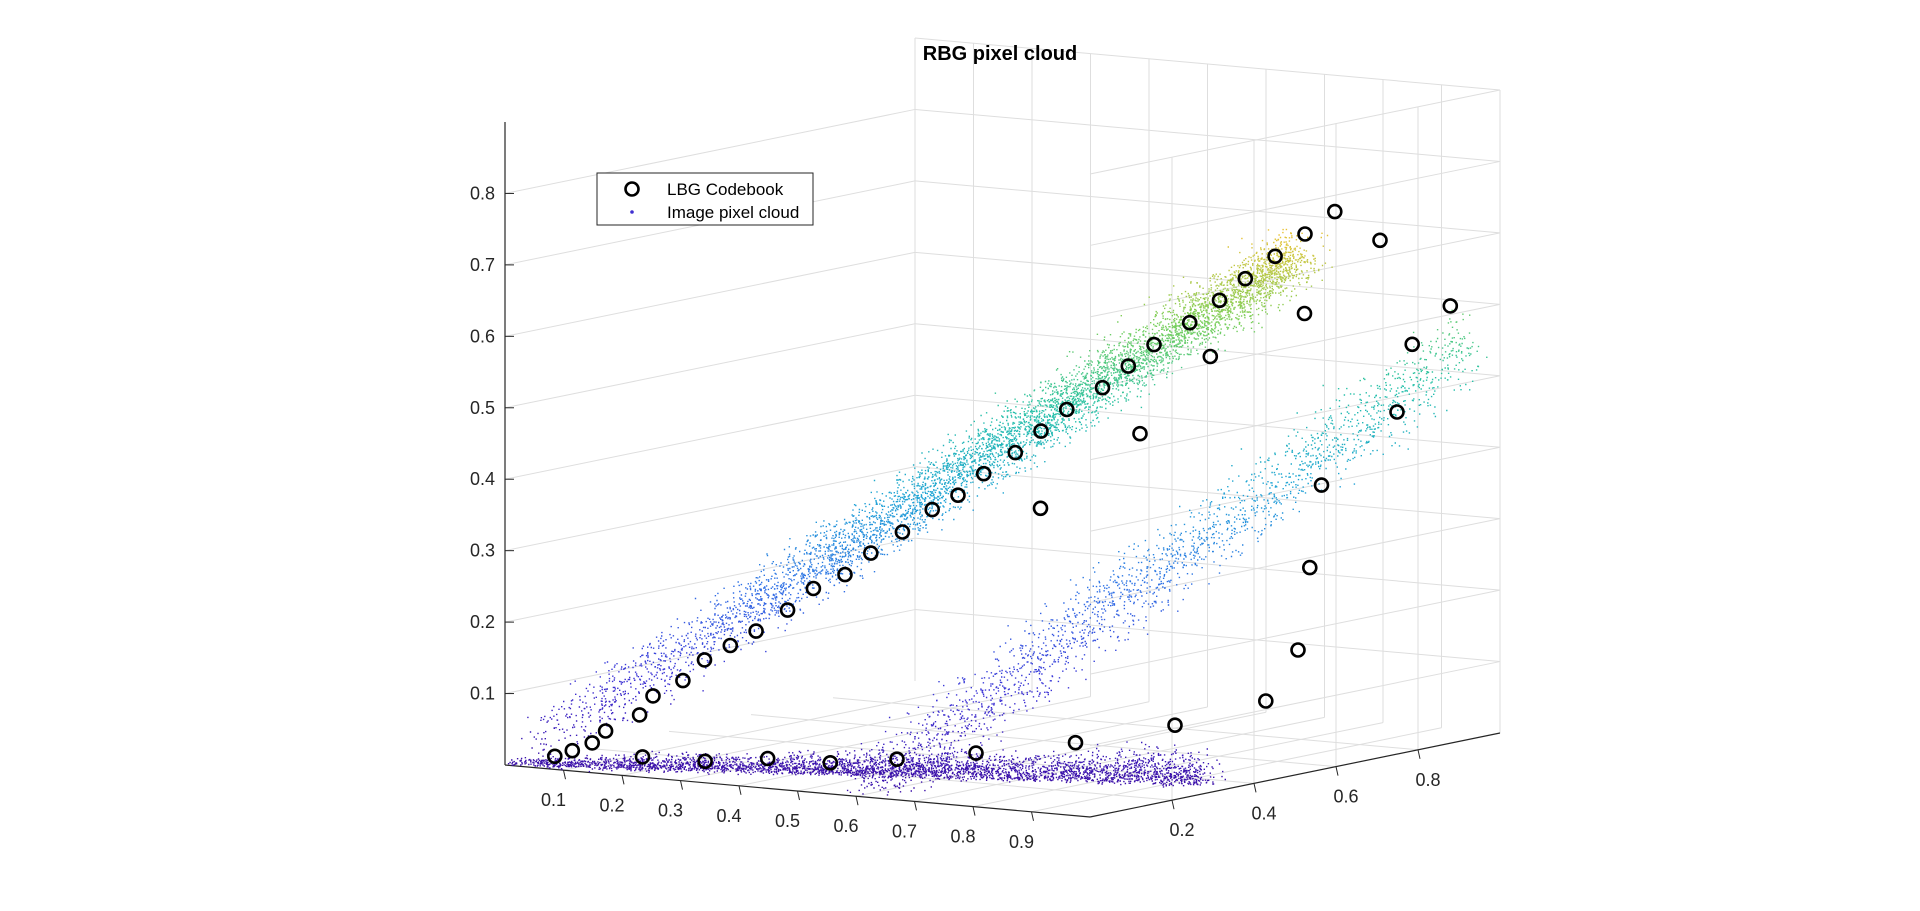  What do you see at coordinates (482, 622) in the screenshot?
I see `z-tick-label: 0.2` at bounding box center [482, 622].